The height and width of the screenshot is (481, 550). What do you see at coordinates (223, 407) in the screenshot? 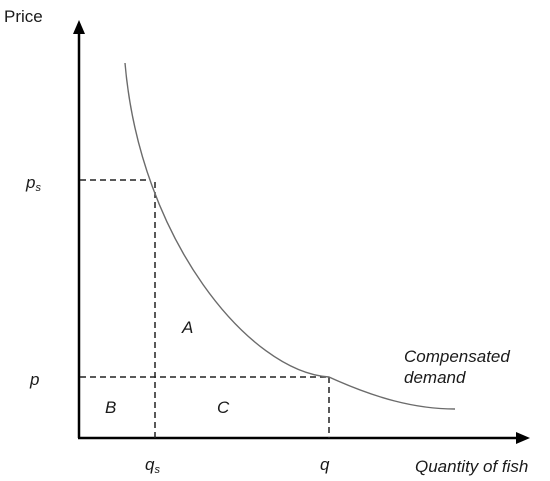
I see `region-c-label: C` at bounding box center [223, 407].